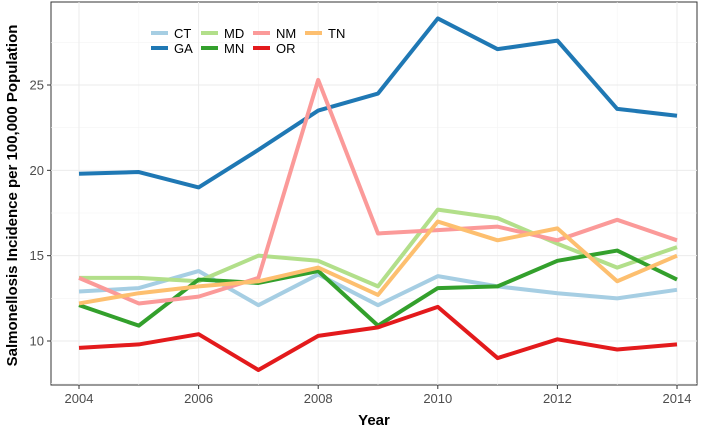 The width and height of the screenshot is (712, 430). Describe the element at coordinates (274, 33) in the screenshot. I see `legend-item-nm: NM` at that location.